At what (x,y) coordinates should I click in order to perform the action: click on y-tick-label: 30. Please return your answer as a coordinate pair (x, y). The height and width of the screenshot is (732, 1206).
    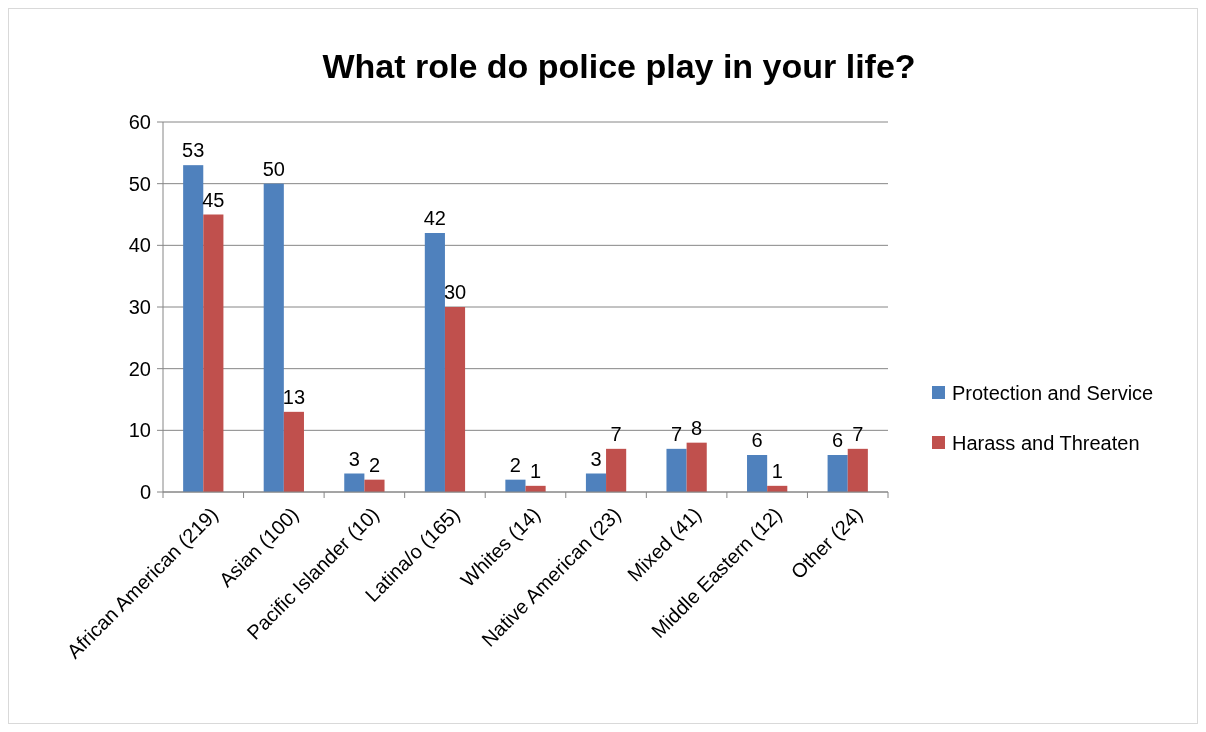
    Looking at the image, I should click on (139, 307).